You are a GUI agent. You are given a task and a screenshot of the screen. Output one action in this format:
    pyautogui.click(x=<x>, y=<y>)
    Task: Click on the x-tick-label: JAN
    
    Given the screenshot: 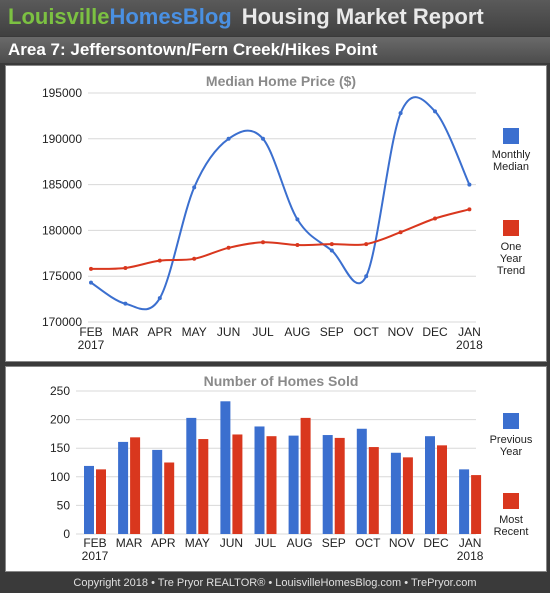 What is the action you would take?
    pyautogui.click(x=469, y=332)
    